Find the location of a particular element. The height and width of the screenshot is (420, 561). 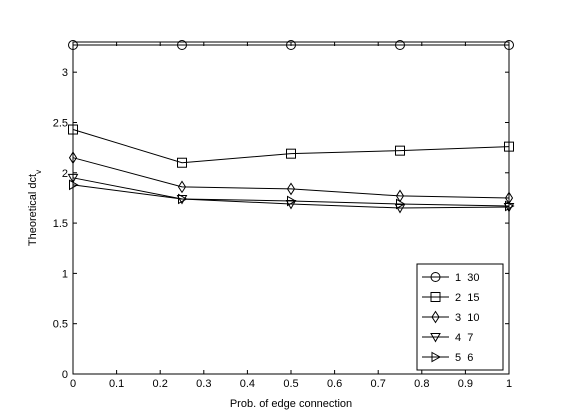

legend-label: 5 6 is located at coordinates (464, 358).